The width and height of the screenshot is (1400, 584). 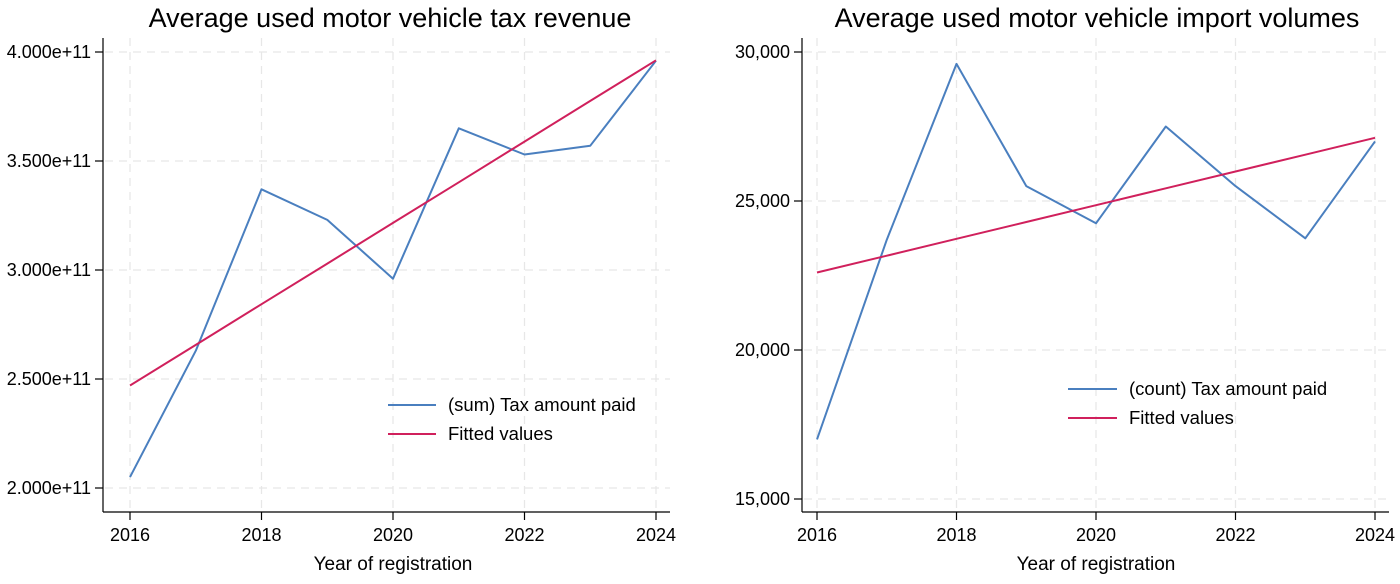 What do you see at coordinates (49, 488) in the screenshot?
I see `y-tick-label: 2.000e+11` at bounding box center [49, 488].